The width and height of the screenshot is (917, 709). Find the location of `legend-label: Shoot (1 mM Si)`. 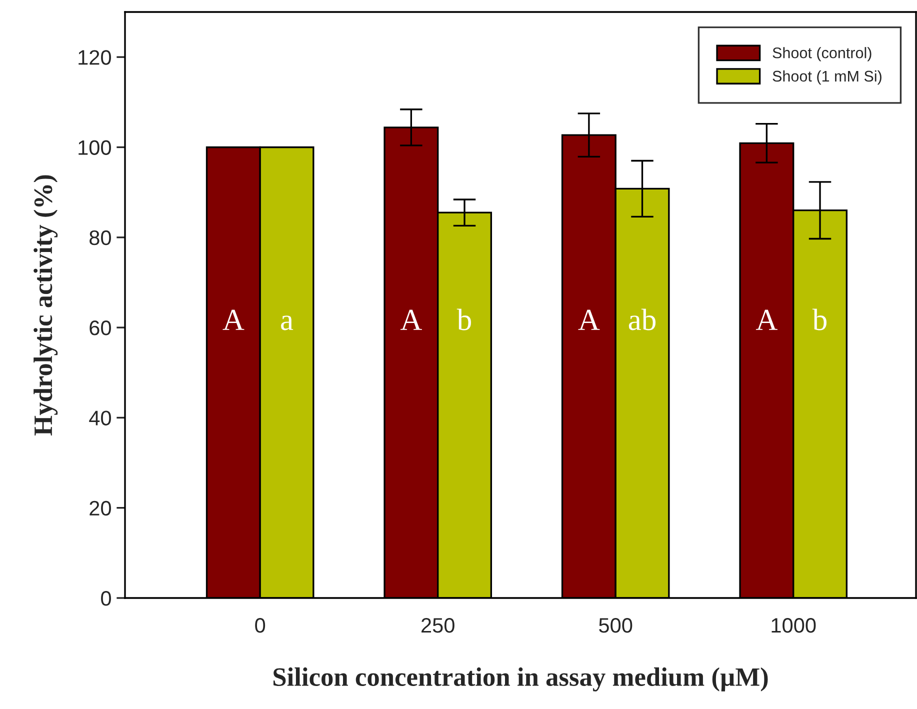

legend-label: Shoot (1 mM Si) is located at coordinates (827, 77).